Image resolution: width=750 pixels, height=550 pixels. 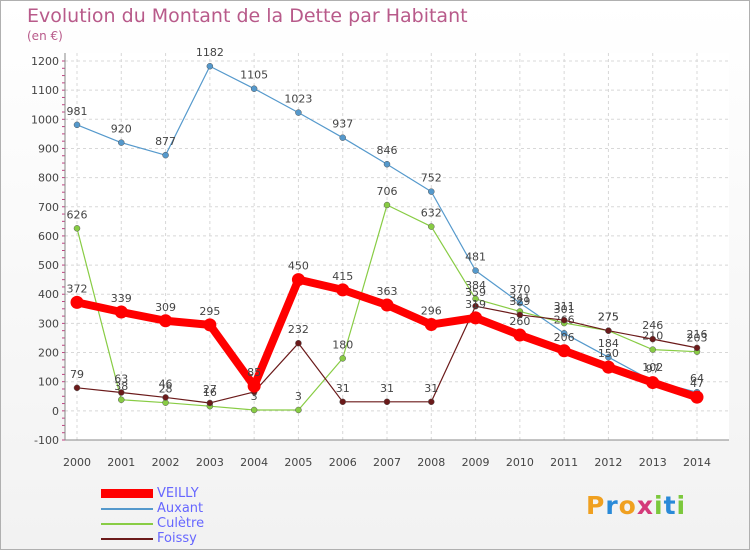 What do you see at coordinates (298, 99) in the screenshot?
I see `data-label-auxant: 1023` at bounding box center [298, 99].